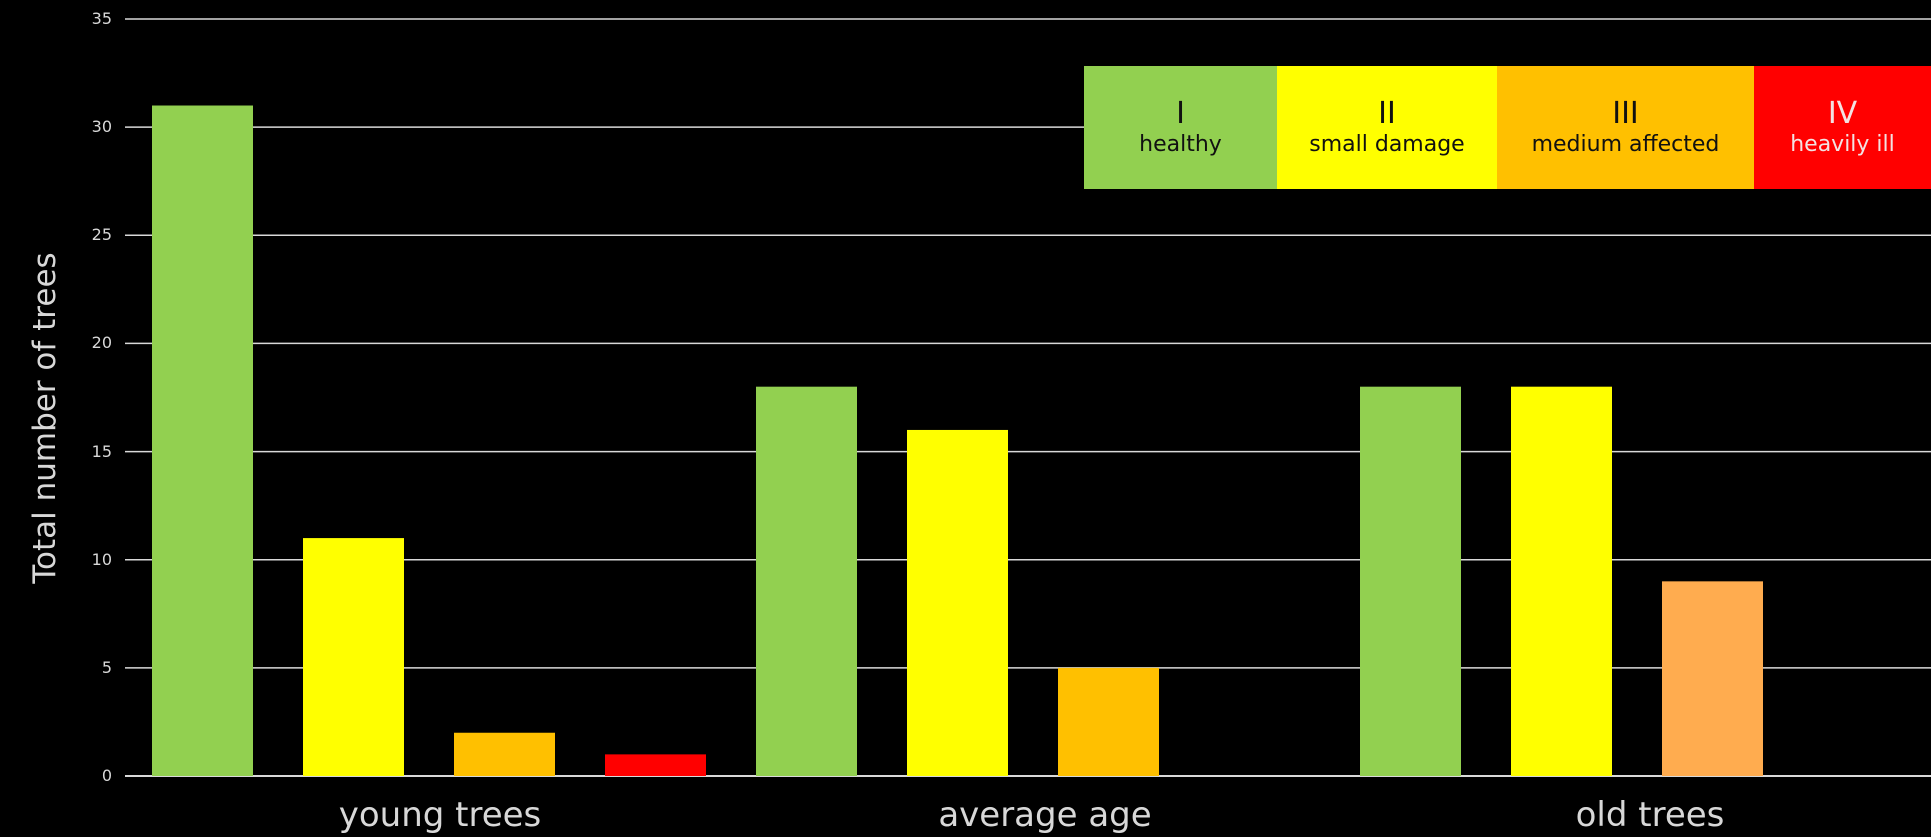  What do you see at coordinates (440, 815) in the screenshot?
I see `x-category-label: young trees` at bounding box center [440, 815].